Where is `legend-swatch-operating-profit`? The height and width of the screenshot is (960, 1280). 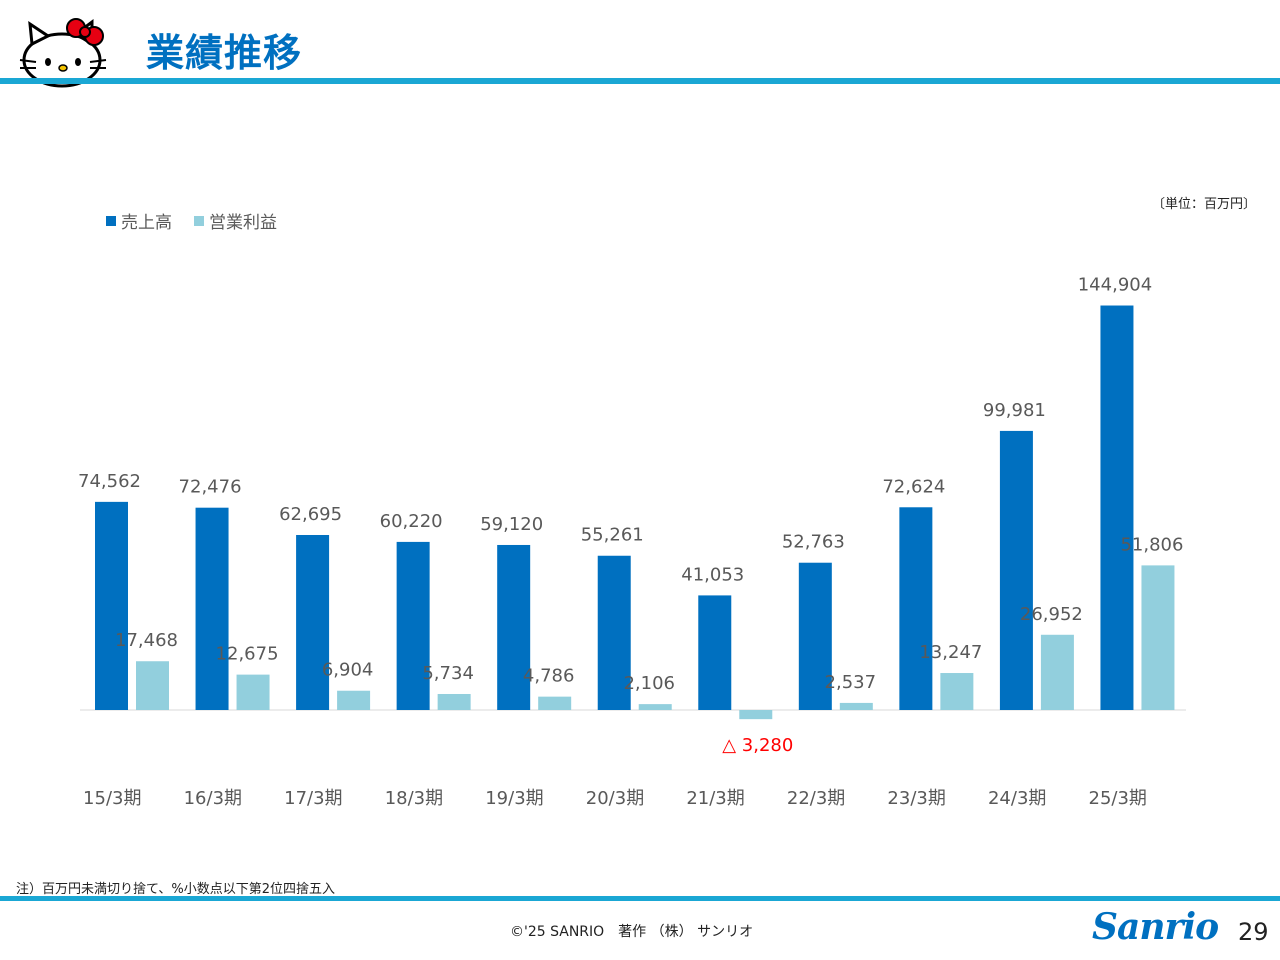 legend-swatch-operating-profit is located at coordinates (199, 220).